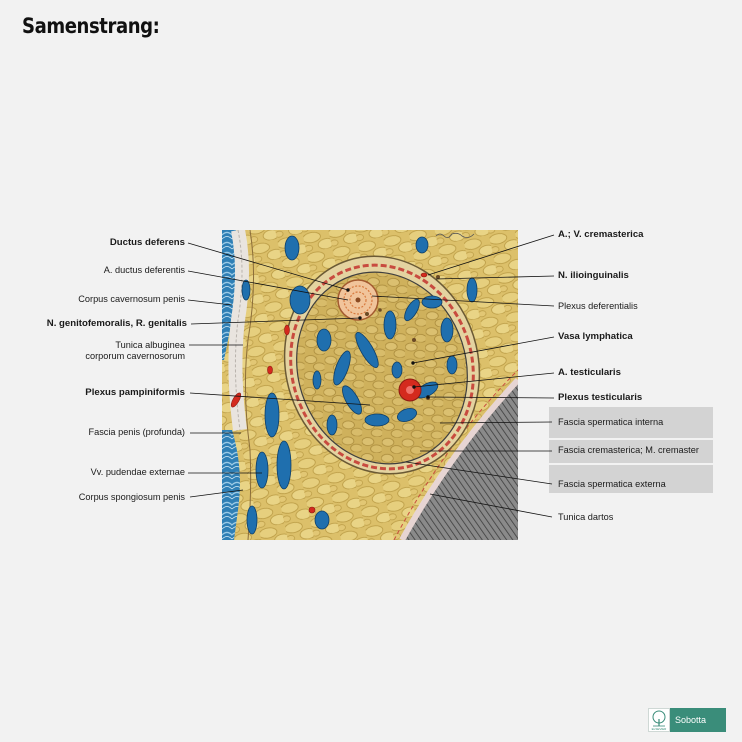  I want to click on label-vv-pudendae-externae: Vv. pudendae externae, so click(137, 472).